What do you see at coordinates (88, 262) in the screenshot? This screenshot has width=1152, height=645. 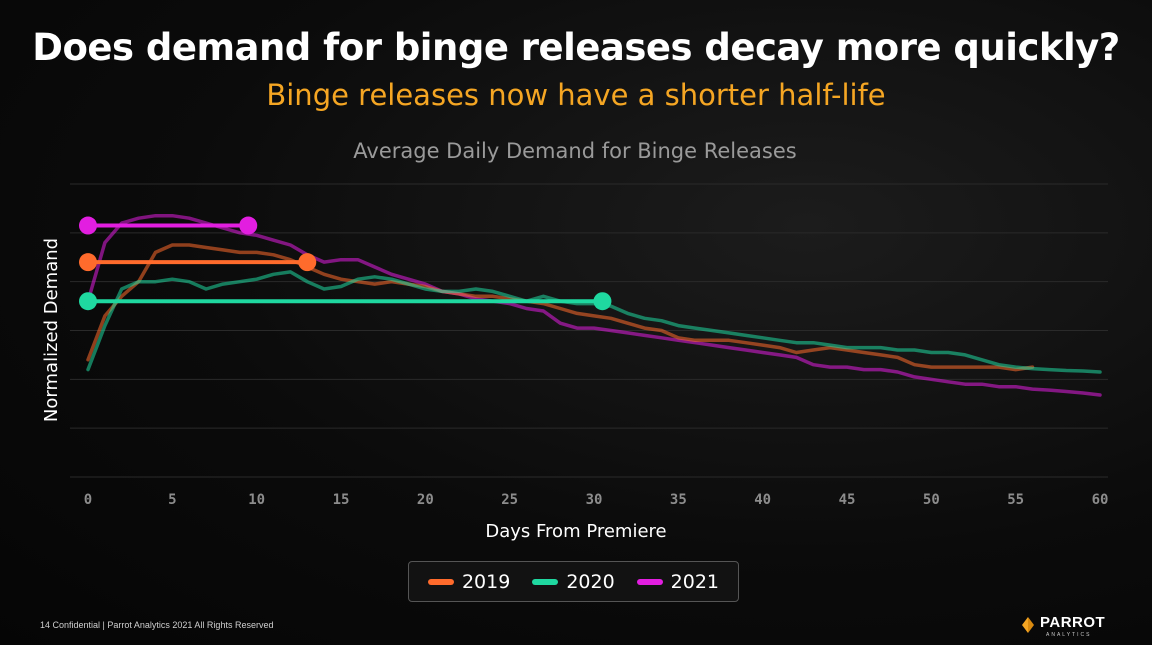 I see `half-life-start-2019` at bounding box center [88, 262].